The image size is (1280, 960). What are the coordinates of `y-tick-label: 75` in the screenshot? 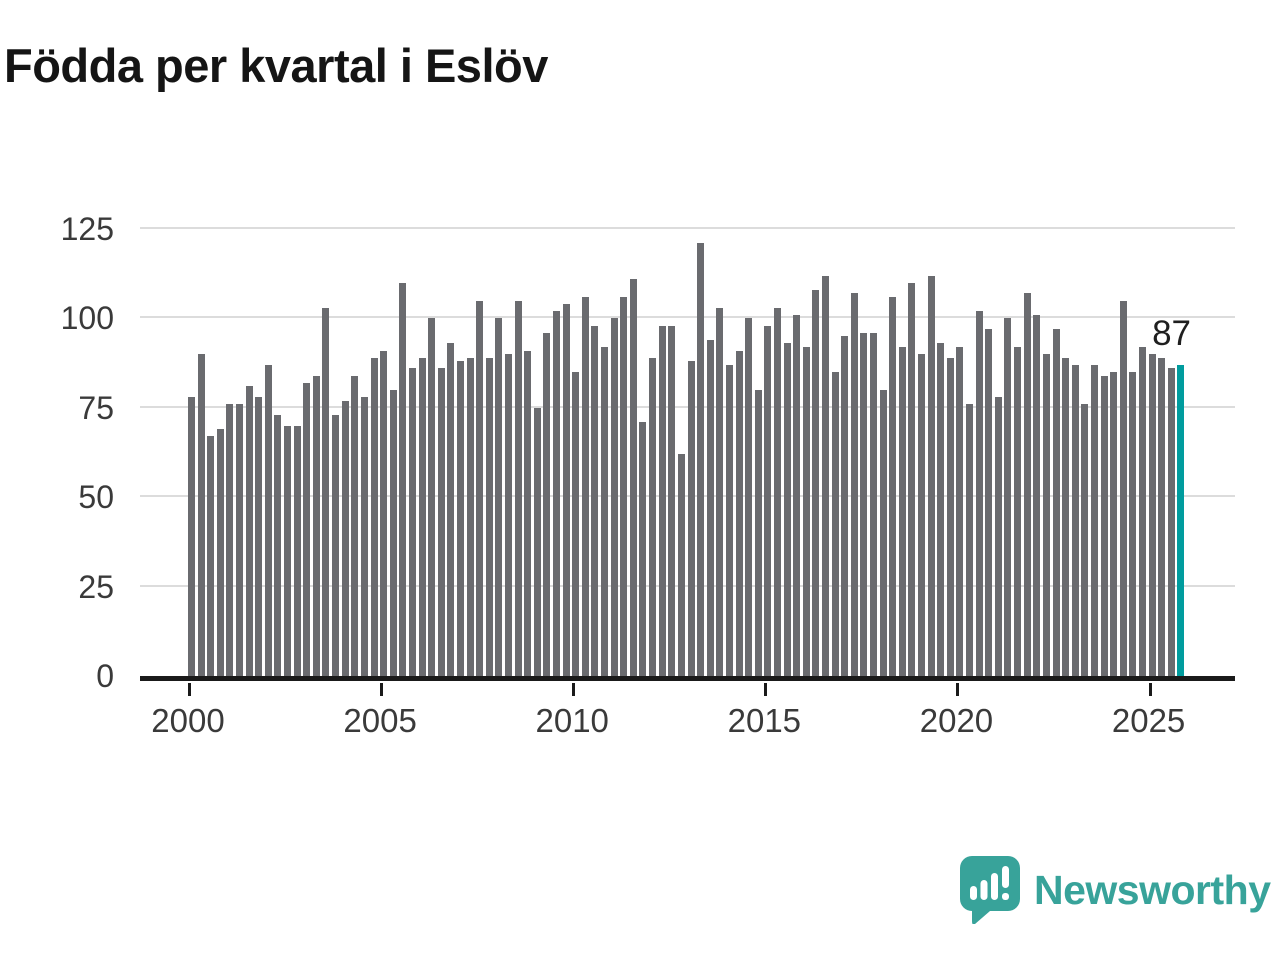 It's located at (96, 407).